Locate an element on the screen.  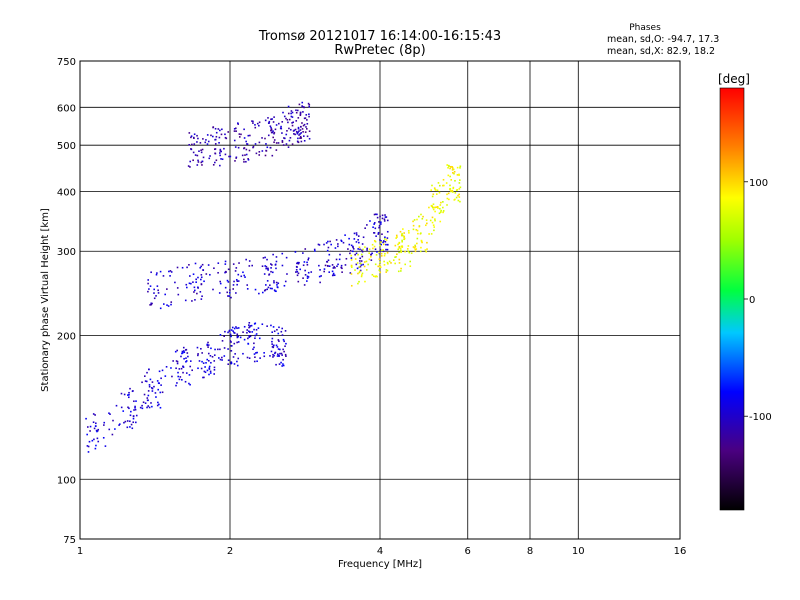
y-tick-label: 200 is located at coordinates (66, 336).